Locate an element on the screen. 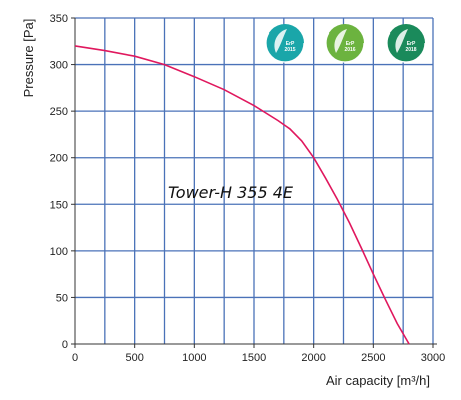 The width and height of the screenshot is (461, 400). x-tick-label: 2500 is located at coordinates (373, 358).